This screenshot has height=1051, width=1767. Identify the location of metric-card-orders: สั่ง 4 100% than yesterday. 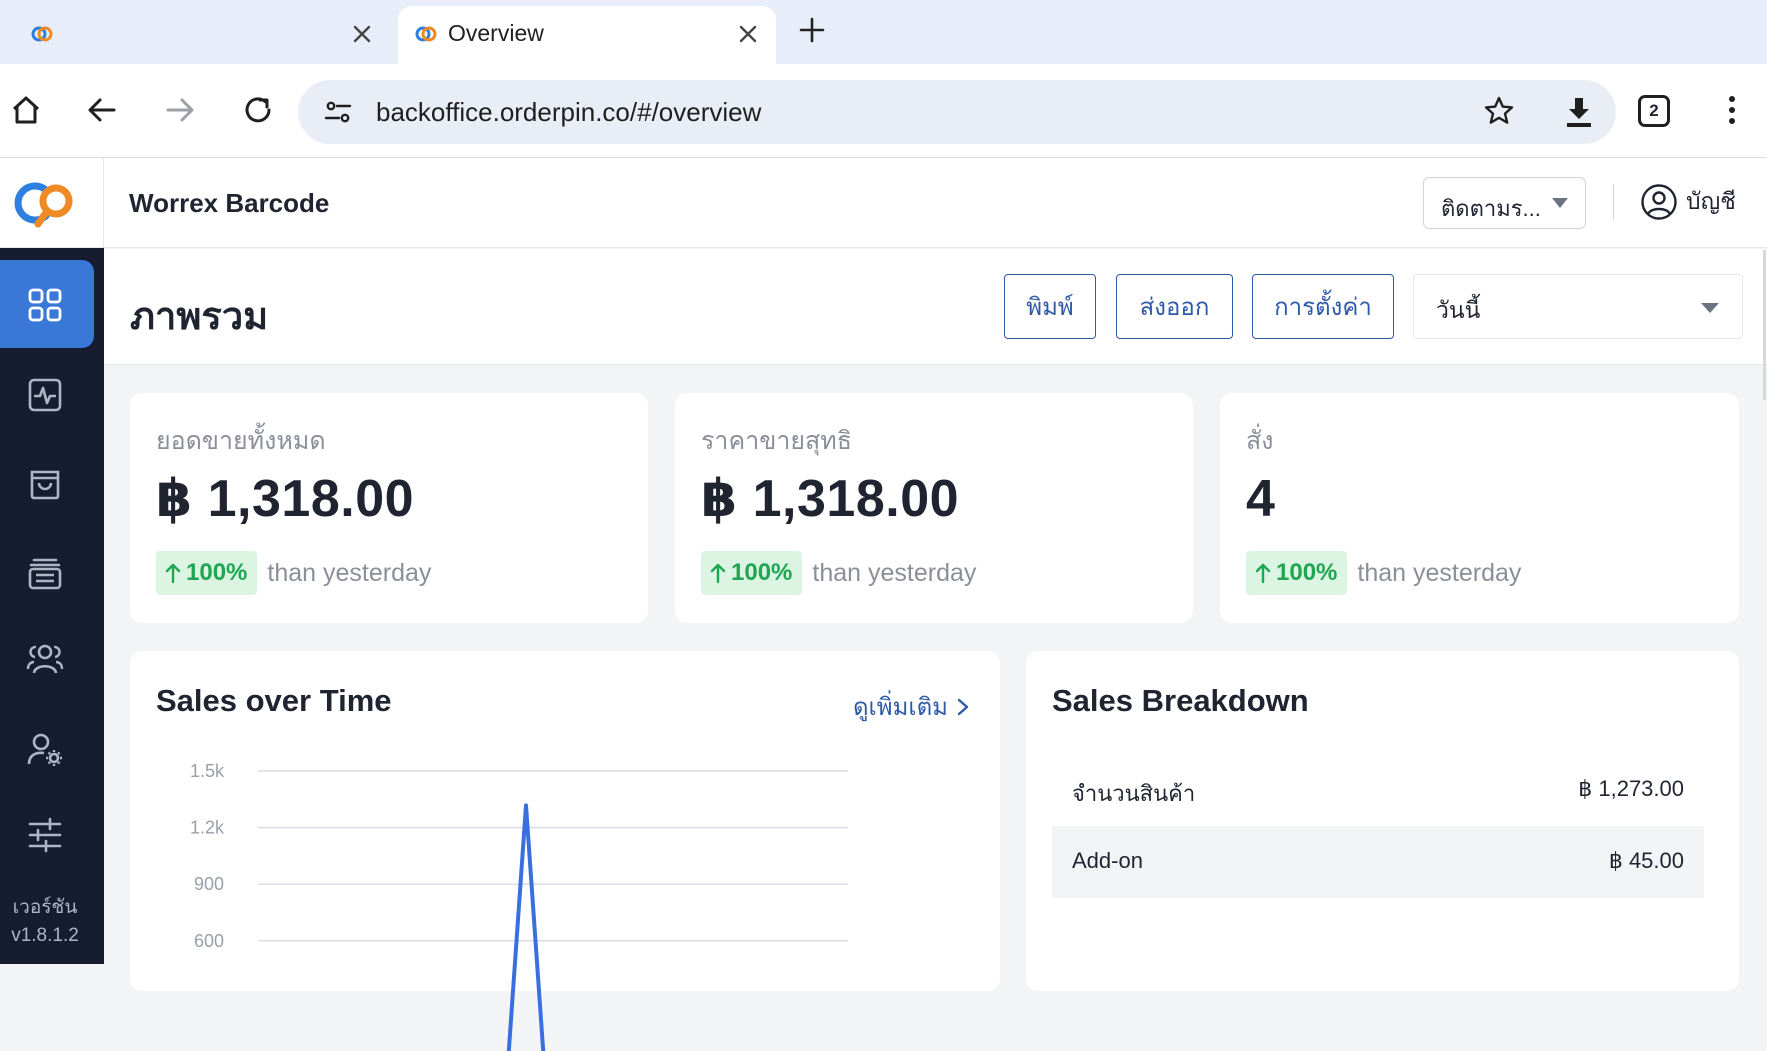
(1479, 508).